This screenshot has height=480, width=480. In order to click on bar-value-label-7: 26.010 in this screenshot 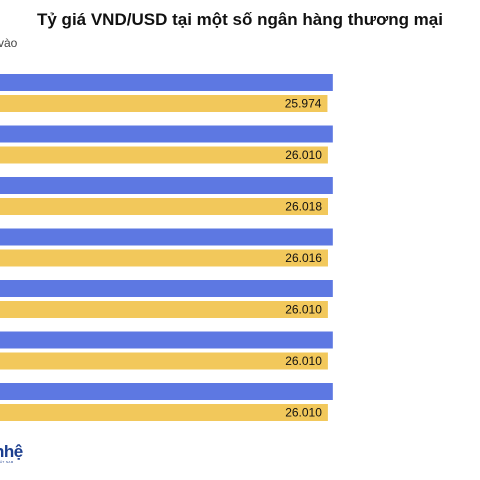, I will do `click(303, 413)`.